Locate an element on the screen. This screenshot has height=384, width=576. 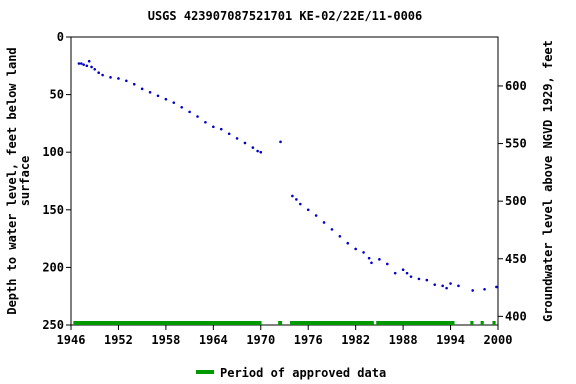
x-tick-label: 1952 is located at coordinates (118, 340).